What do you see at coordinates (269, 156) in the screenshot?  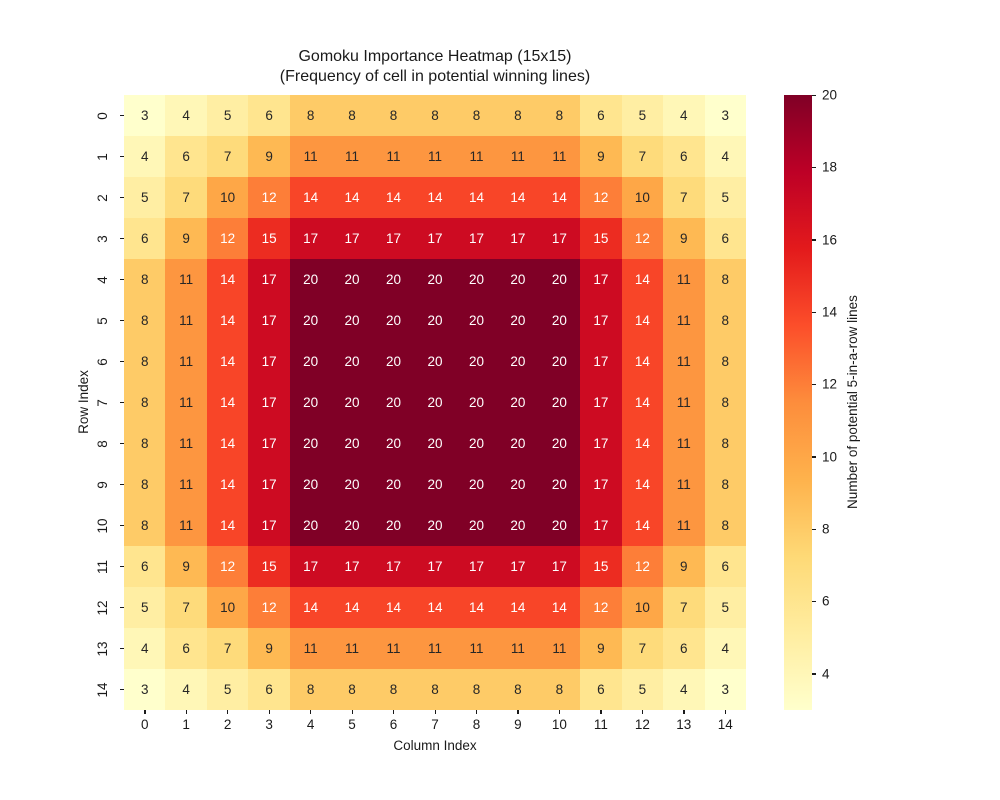 I see `heatmap-cell-r1-c3: 9` at bounding box center [269, 156].